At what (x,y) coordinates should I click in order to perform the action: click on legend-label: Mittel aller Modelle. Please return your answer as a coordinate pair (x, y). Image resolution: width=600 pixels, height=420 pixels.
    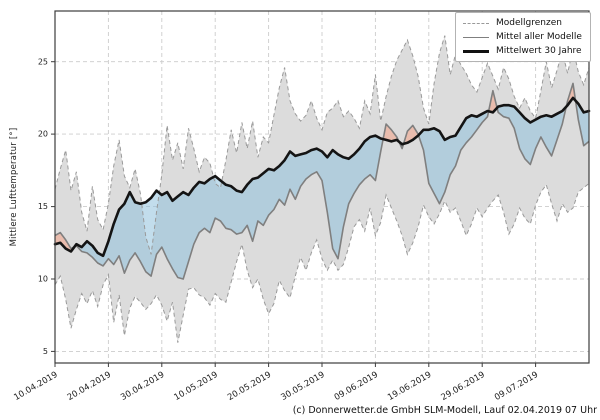
    Looking at the image, I should click on (539, 37).